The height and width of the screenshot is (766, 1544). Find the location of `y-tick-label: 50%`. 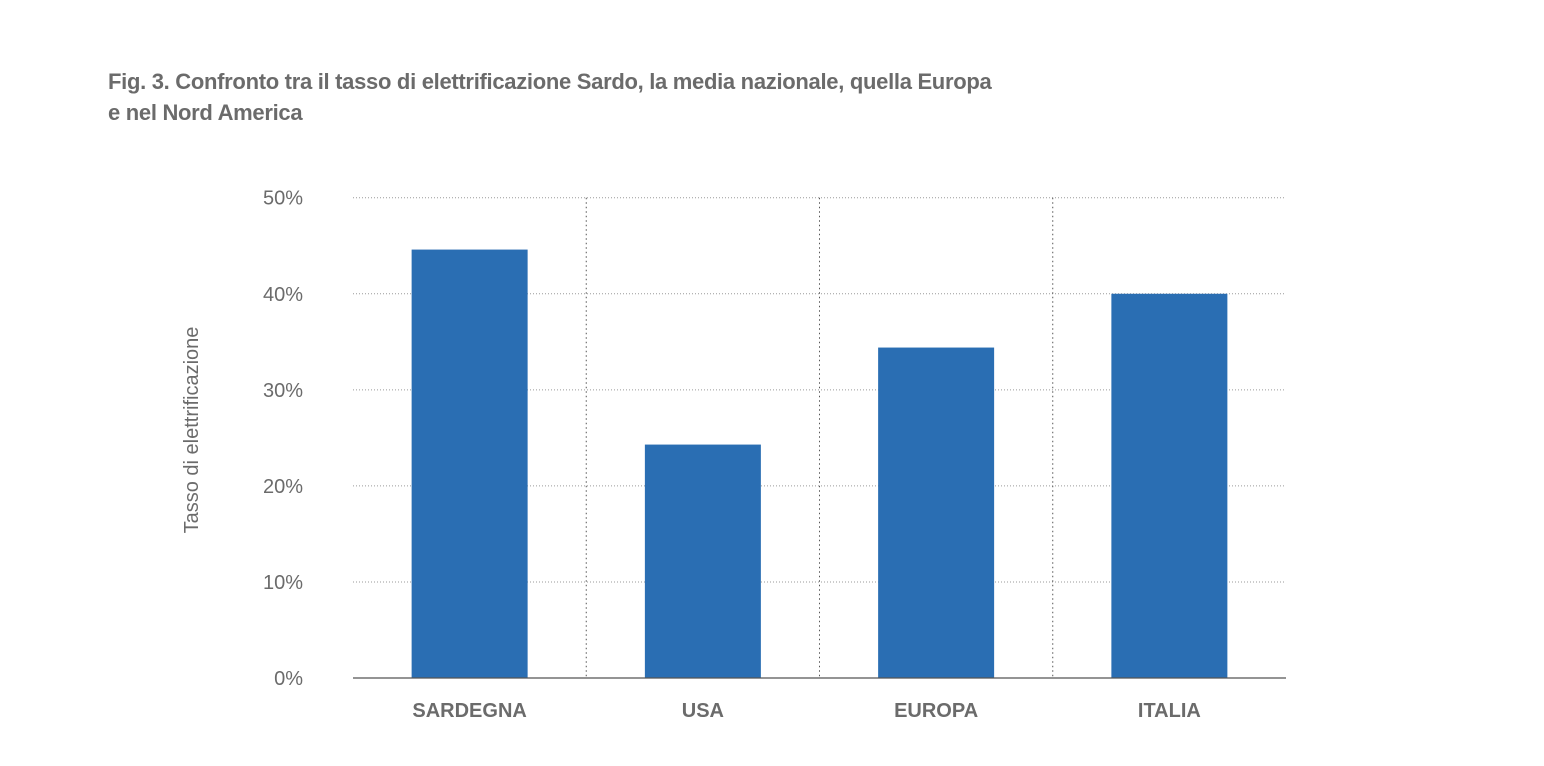

y-tick-label: 50% is located at coordinates (283, 199).